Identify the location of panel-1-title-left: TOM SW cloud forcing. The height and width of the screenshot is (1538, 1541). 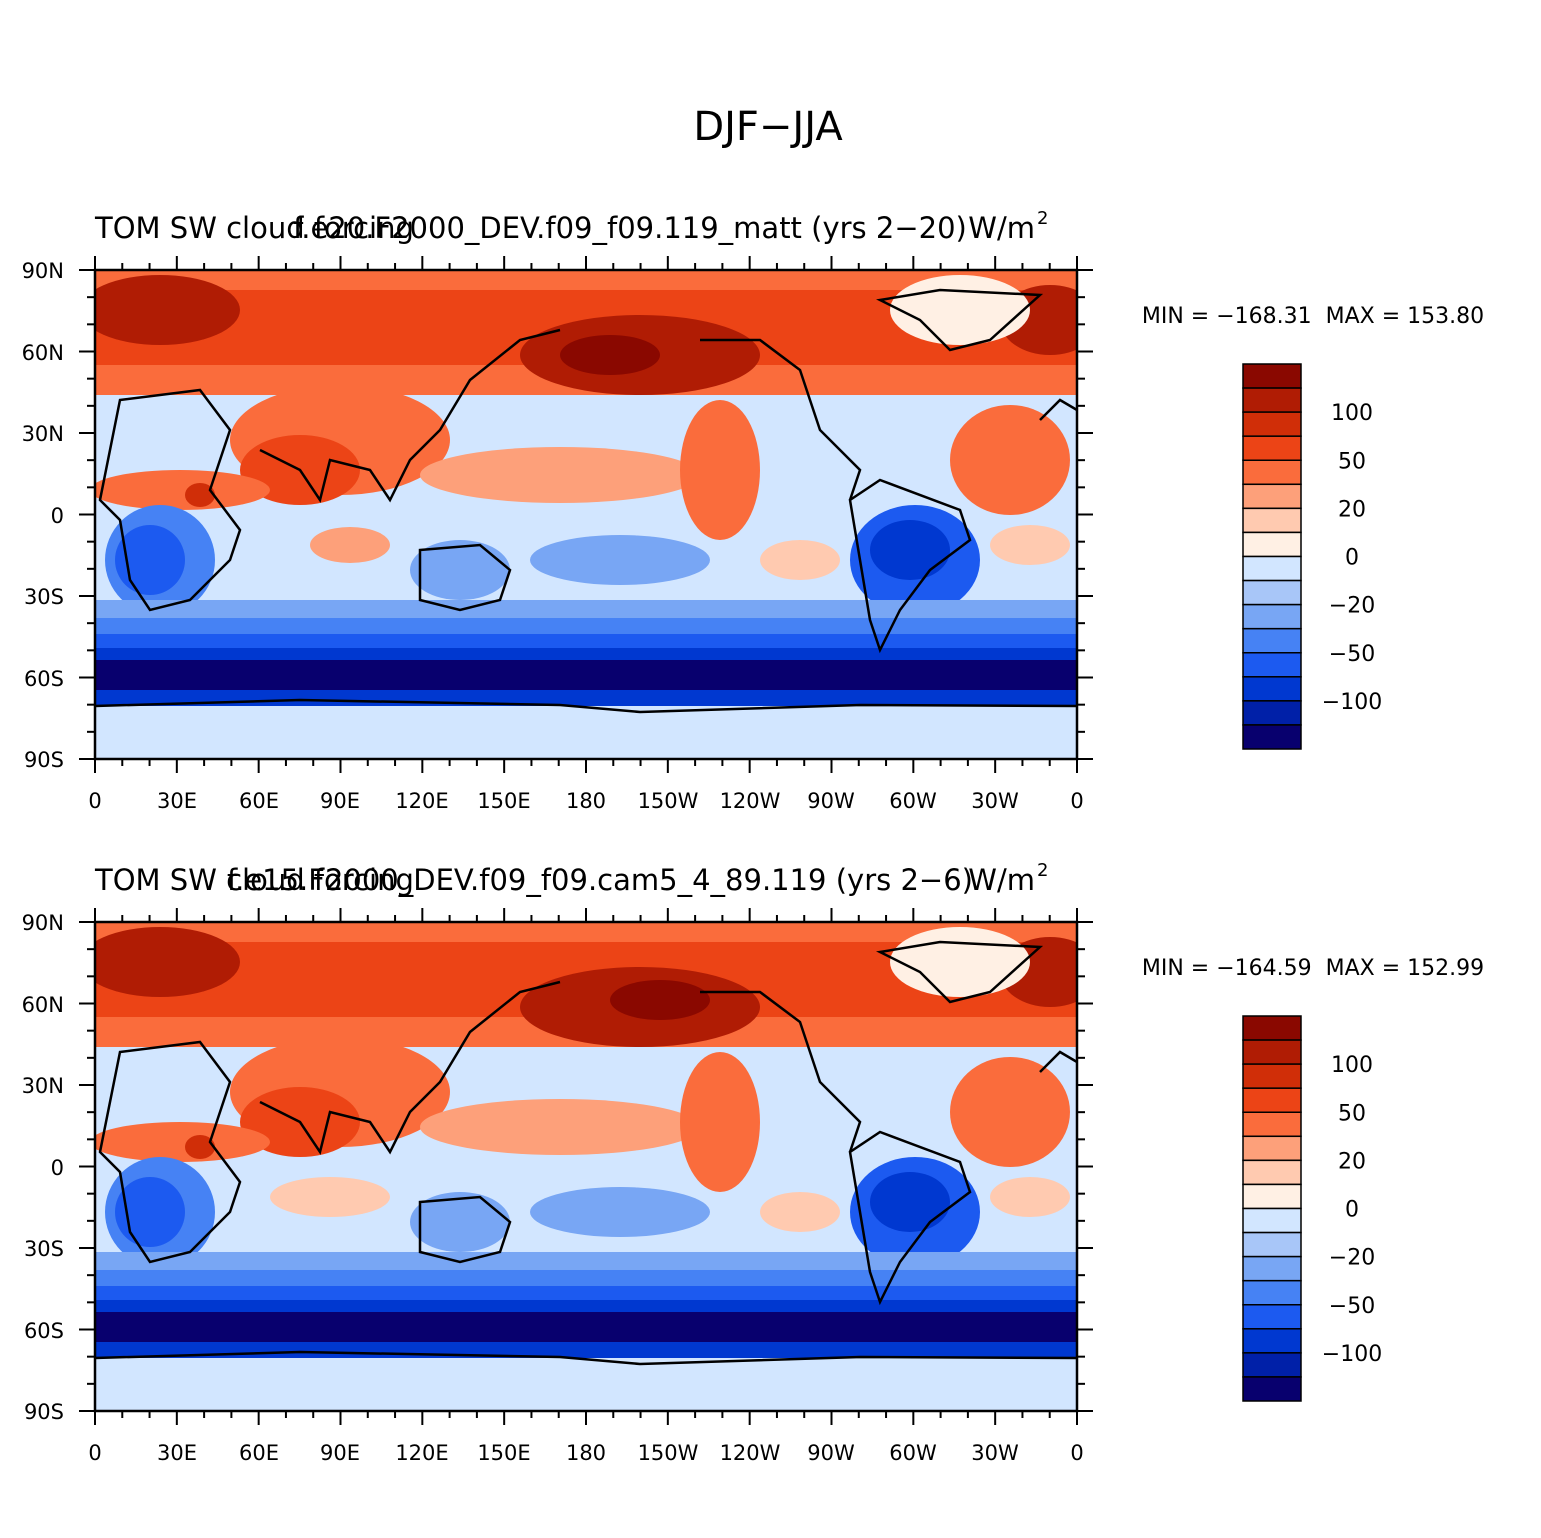
(254, 228).